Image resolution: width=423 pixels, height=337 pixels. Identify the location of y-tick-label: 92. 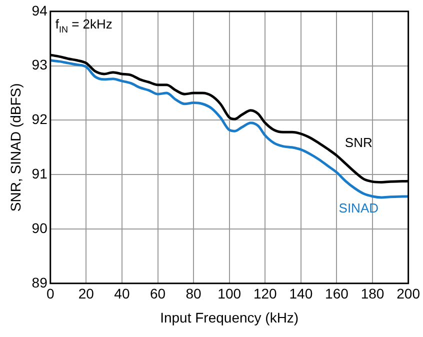
(40, 119).